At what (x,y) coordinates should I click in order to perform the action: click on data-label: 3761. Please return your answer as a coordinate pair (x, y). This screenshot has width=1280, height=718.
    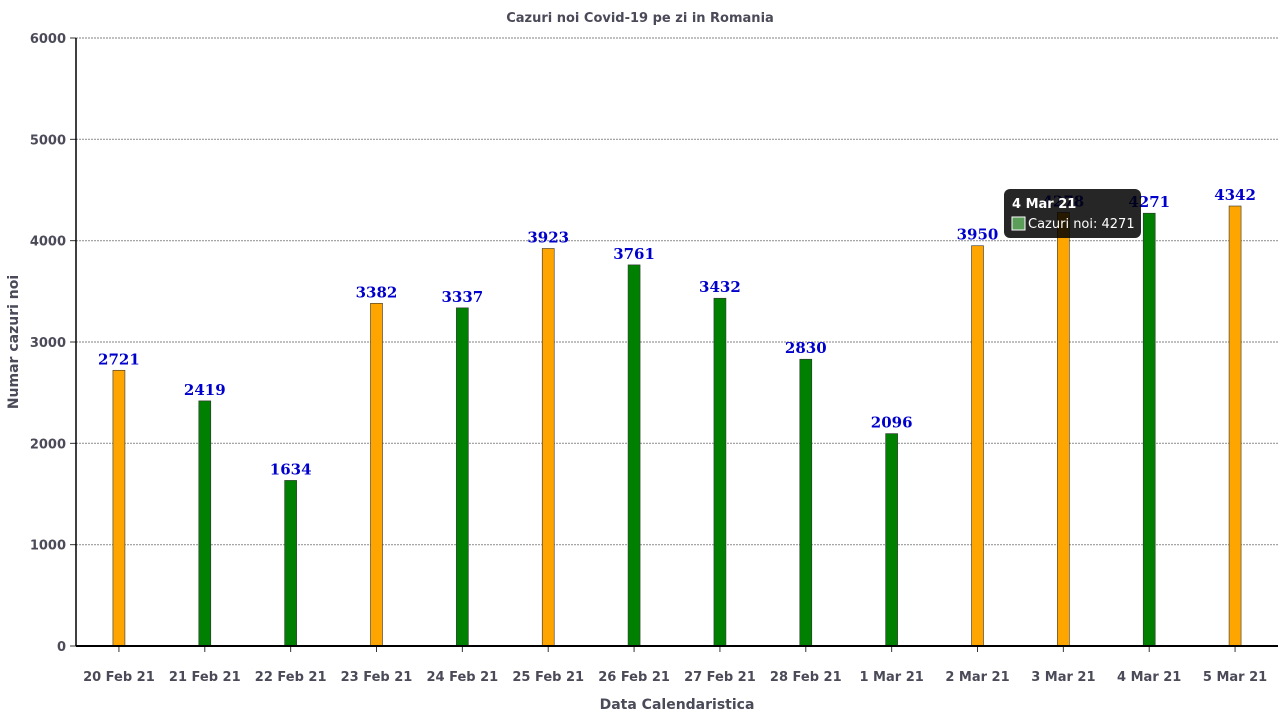
    Looking at the image, I should click on (634, 254).